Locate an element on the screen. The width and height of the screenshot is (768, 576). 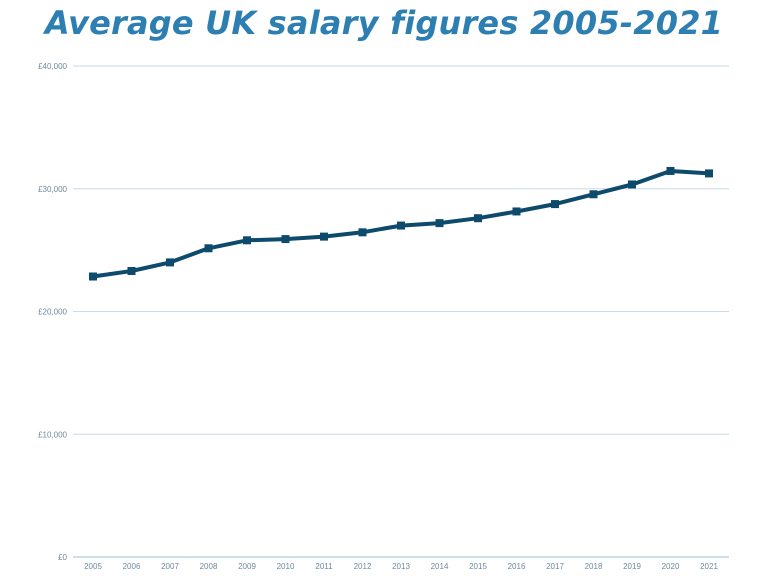
y-tick-label: £20,000 is located at coordinates (52, 312).